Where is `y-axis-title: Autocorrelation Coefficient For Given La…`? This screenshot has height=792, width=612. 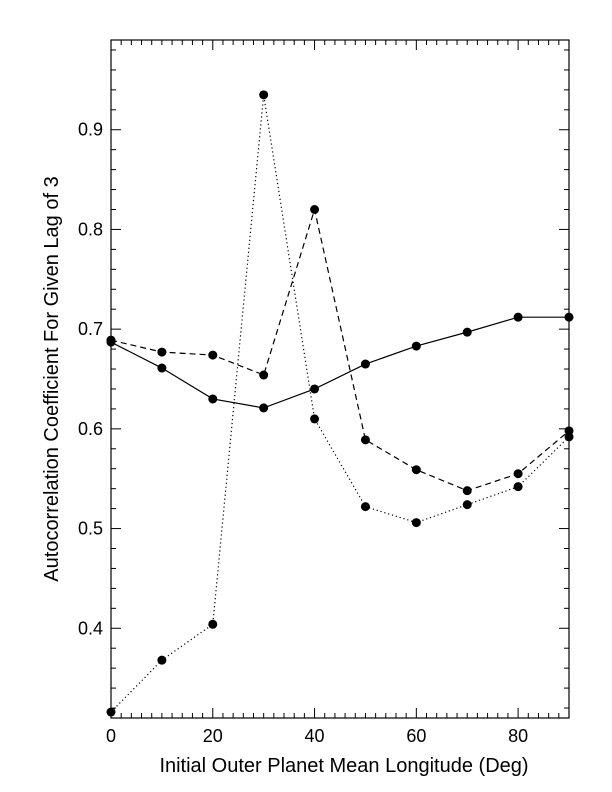 y-axis-title: Autocorrelation Coefficient For Given La… is located at coordinates (52, 378).